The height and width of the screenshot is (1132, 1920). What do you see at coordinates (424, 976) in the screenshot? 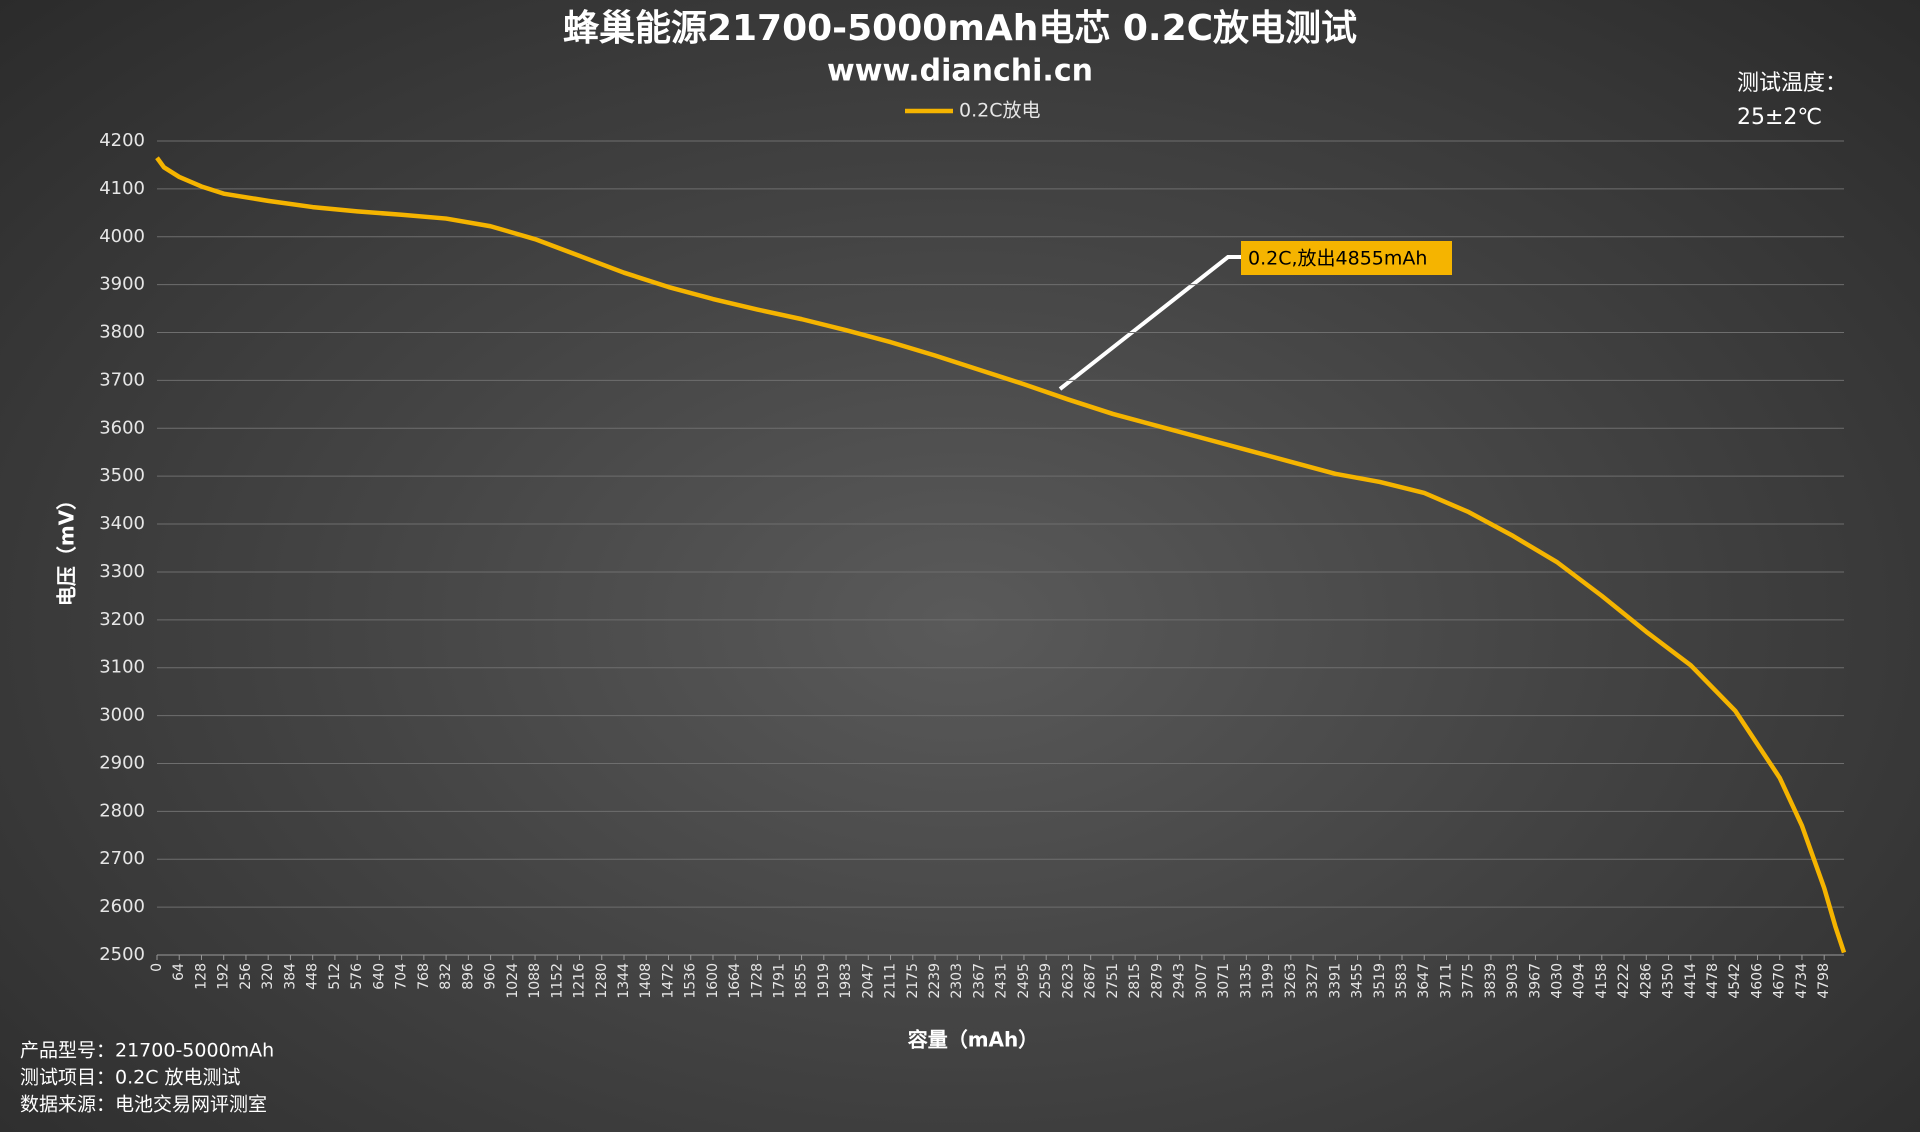
I see `x-tick-label: 768` at bounding box center [424, 976].